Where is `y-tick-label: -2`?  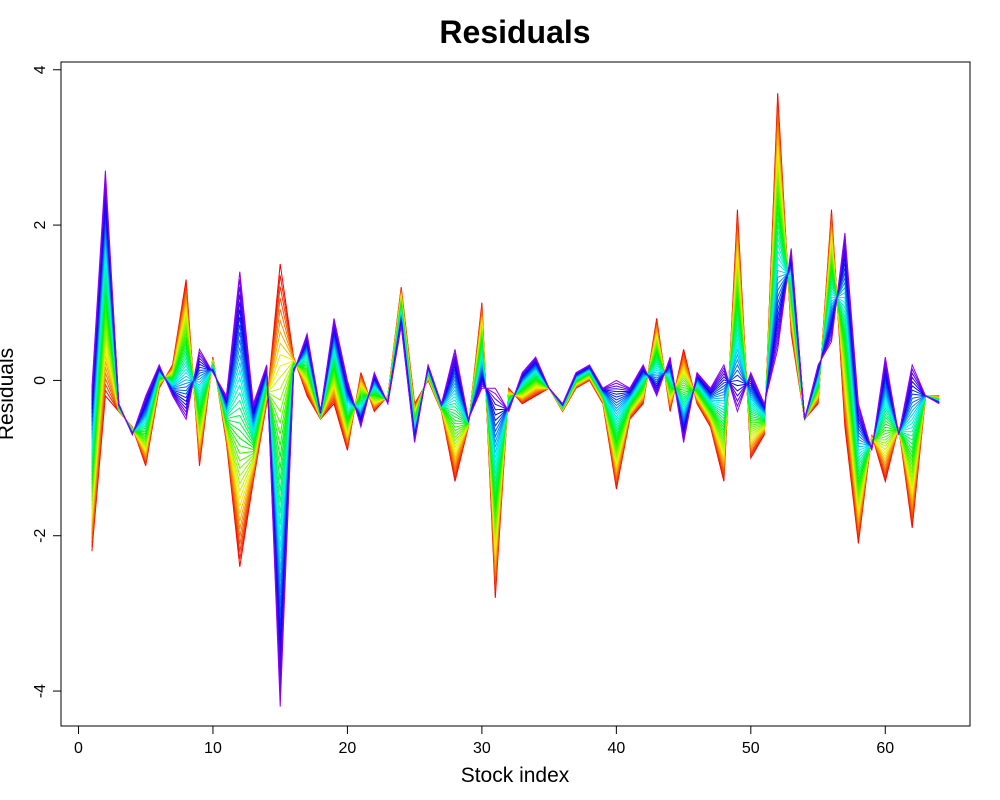
y-tick-label: -2 is located at coordinates (40, 536).